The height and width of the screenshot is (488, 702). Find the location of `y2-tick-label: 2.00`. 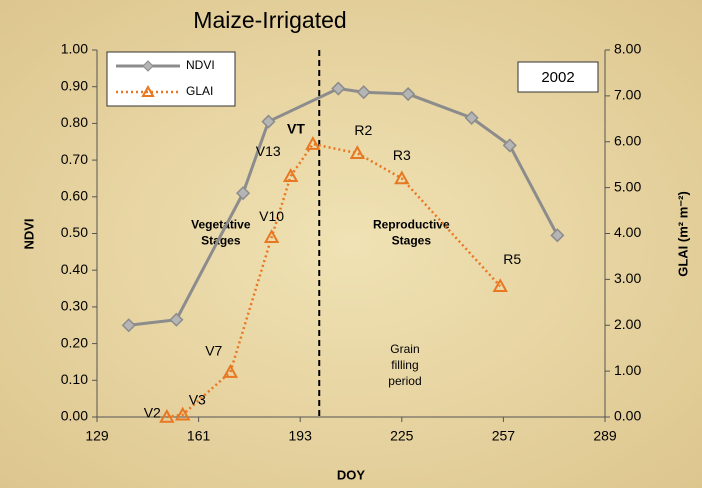

y2-tick-label: 2.00 is located at coordinates (627, 324).